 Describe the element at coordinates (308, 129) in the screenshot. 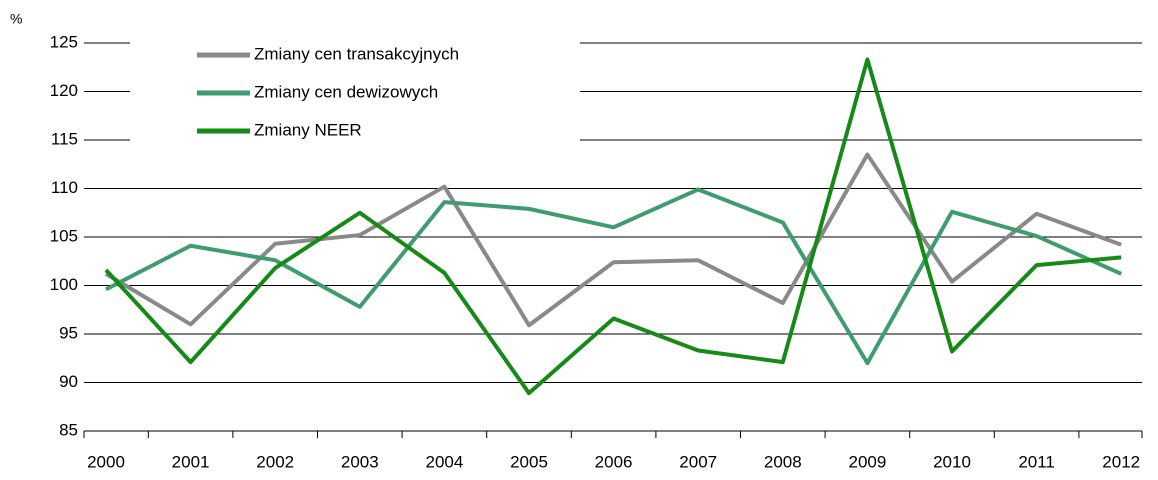

I see `legend-label: Zmiany NEER` at that location.